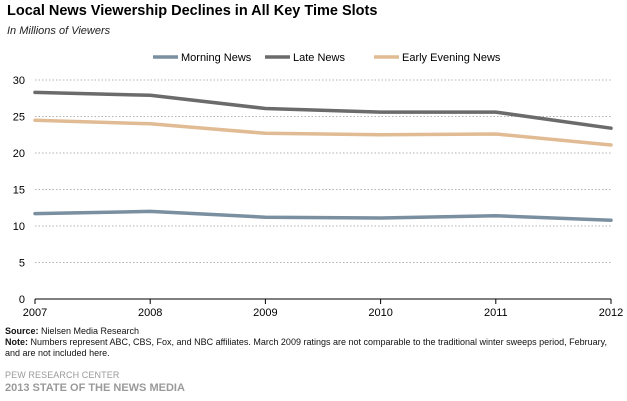 This screenshot has height=401, width=627. Describe the element at coordinates (311, 331) in the screenshot. I see `source-line: Source: Nielsen Media Research` at that location.